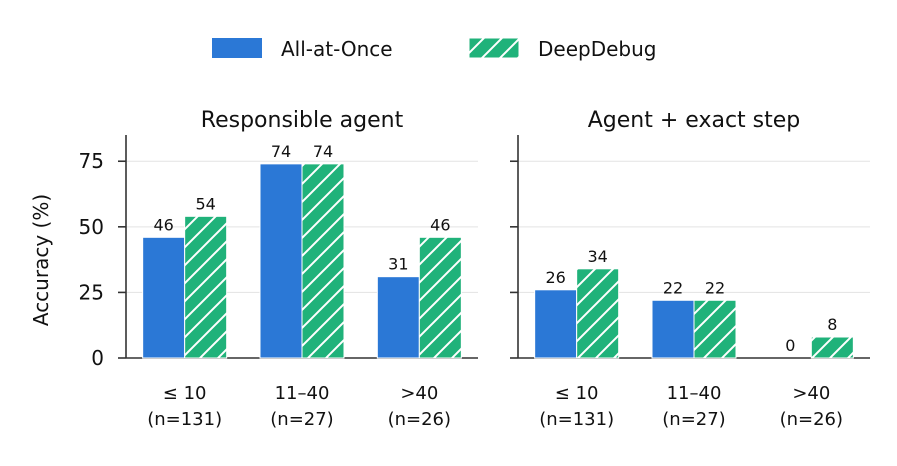 The image size is (897, 466). What do you see at coordinates (302, 120) in the screenshot?
I see `panel-title-responsible-agent: Responsible agent` at bounding box center [302, 120].